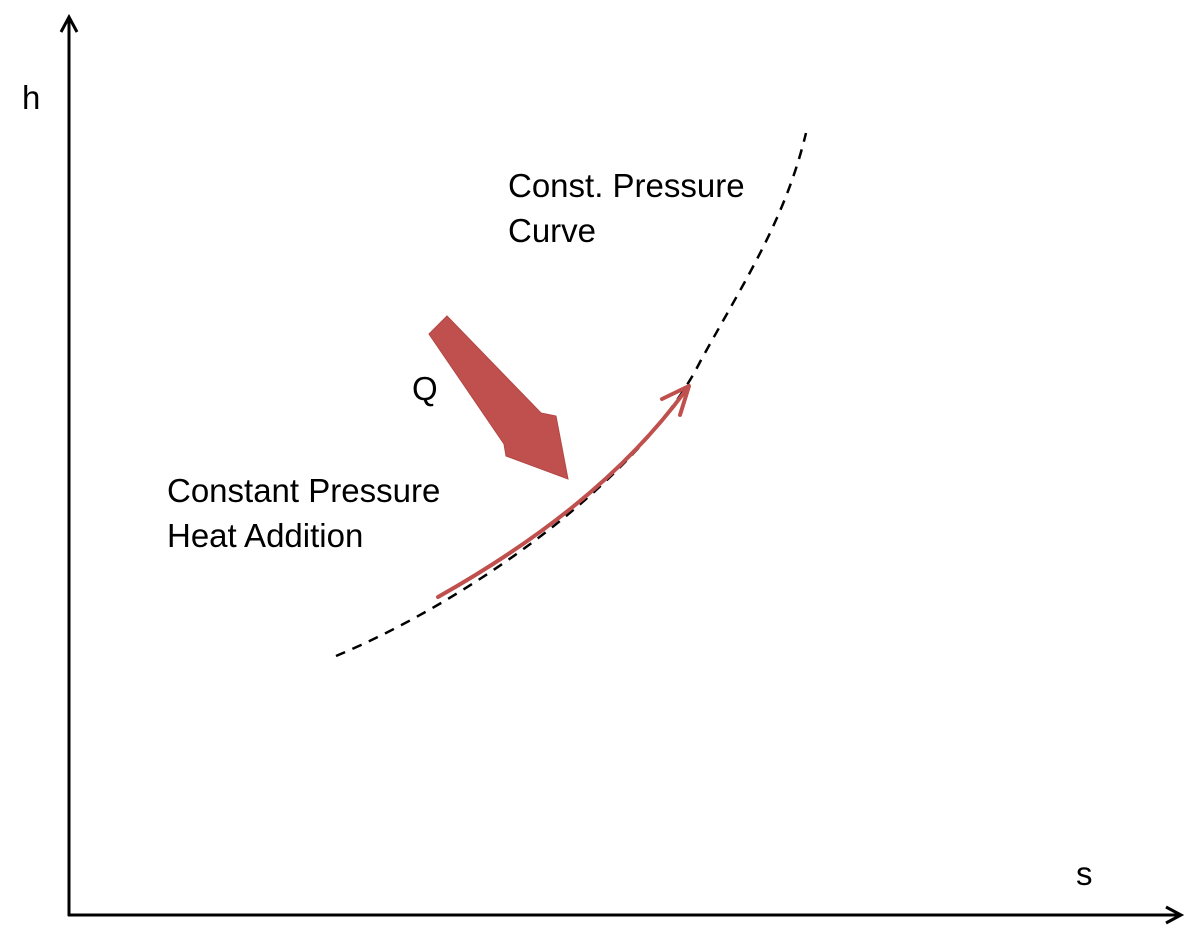 This screenshot has width=1199, height=932. What do you see at coordinates (675, 400) in the screenshot?
I see `process-arrowhead` at bounding box center [675, 400].